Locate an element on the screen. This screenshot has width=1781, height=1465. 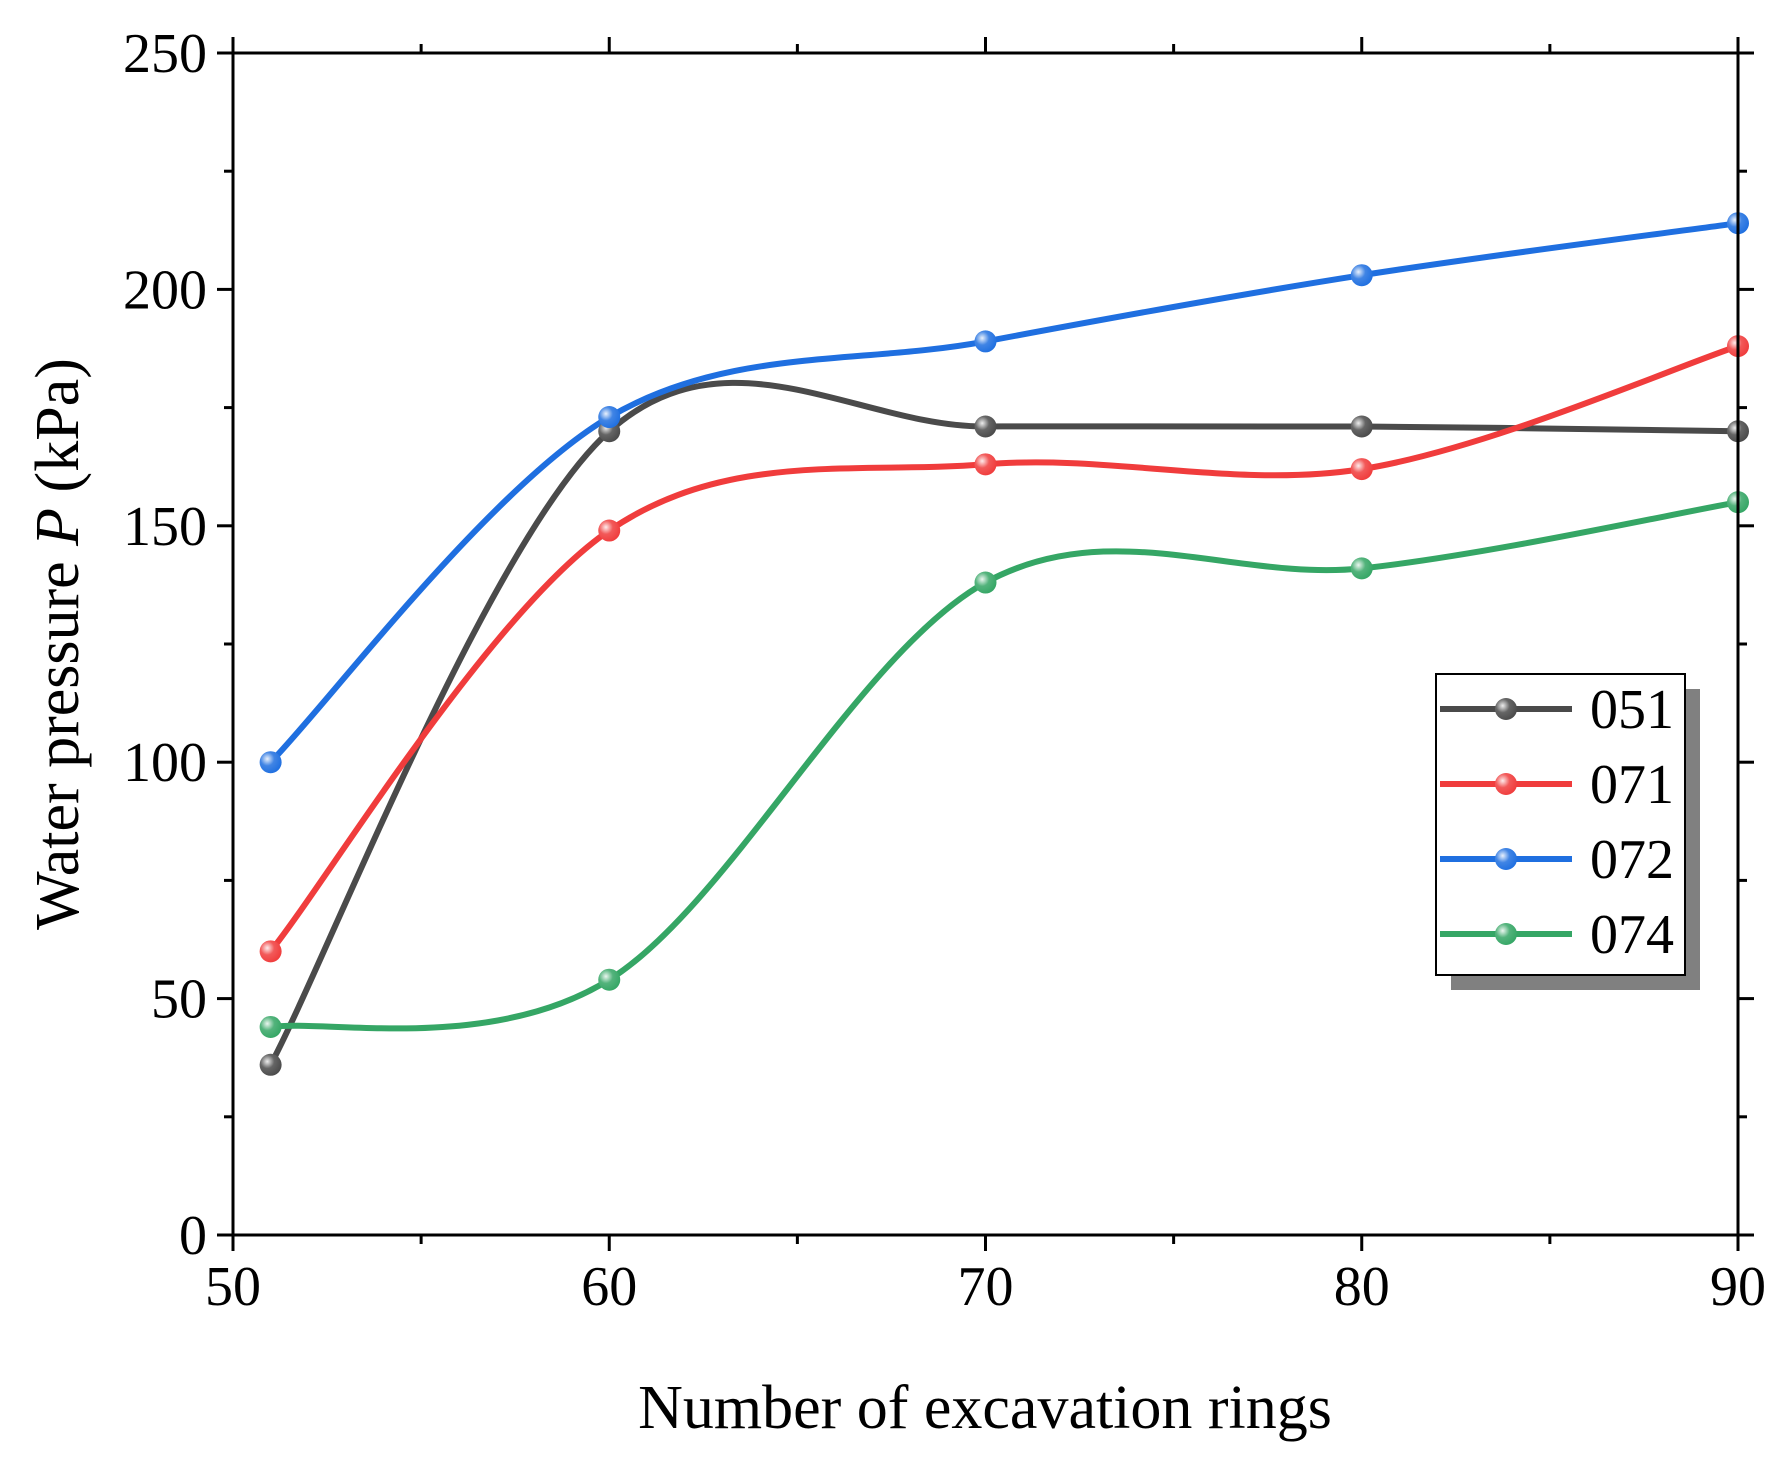
legend: 051 071 072 074 is located at coordinates (1567, 831).